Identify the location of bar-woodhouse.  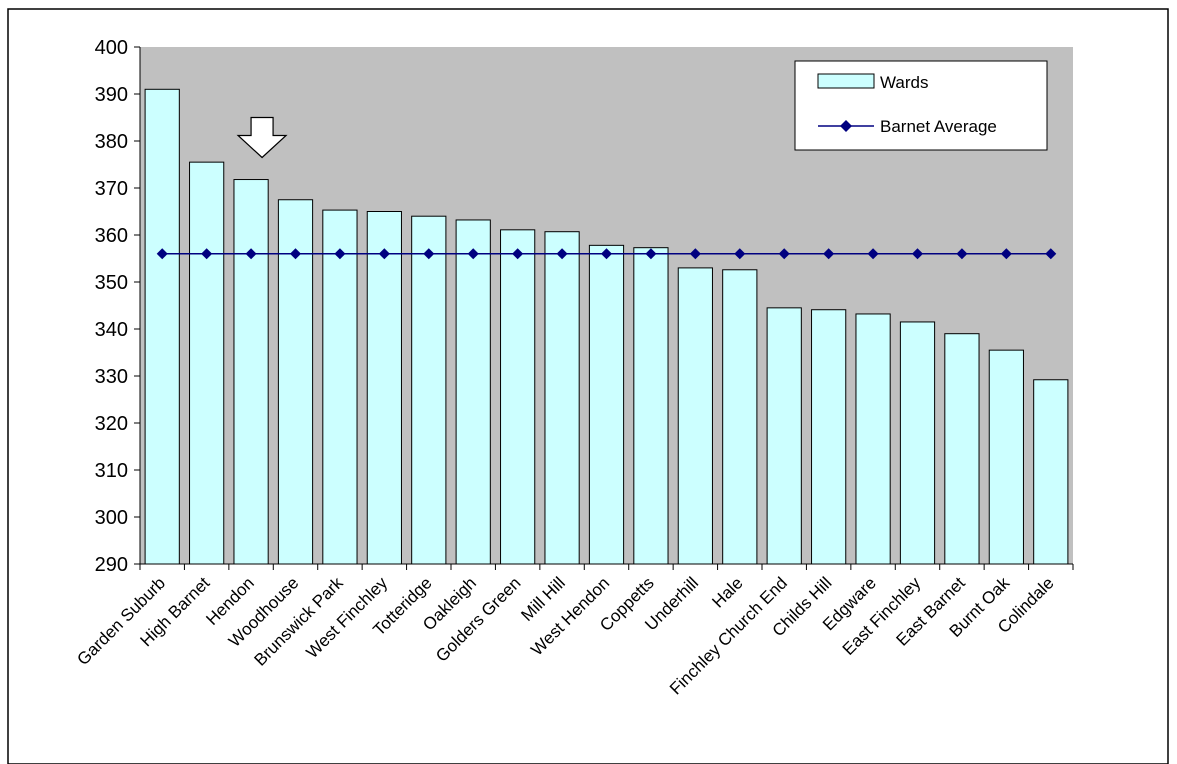
(295, 382).